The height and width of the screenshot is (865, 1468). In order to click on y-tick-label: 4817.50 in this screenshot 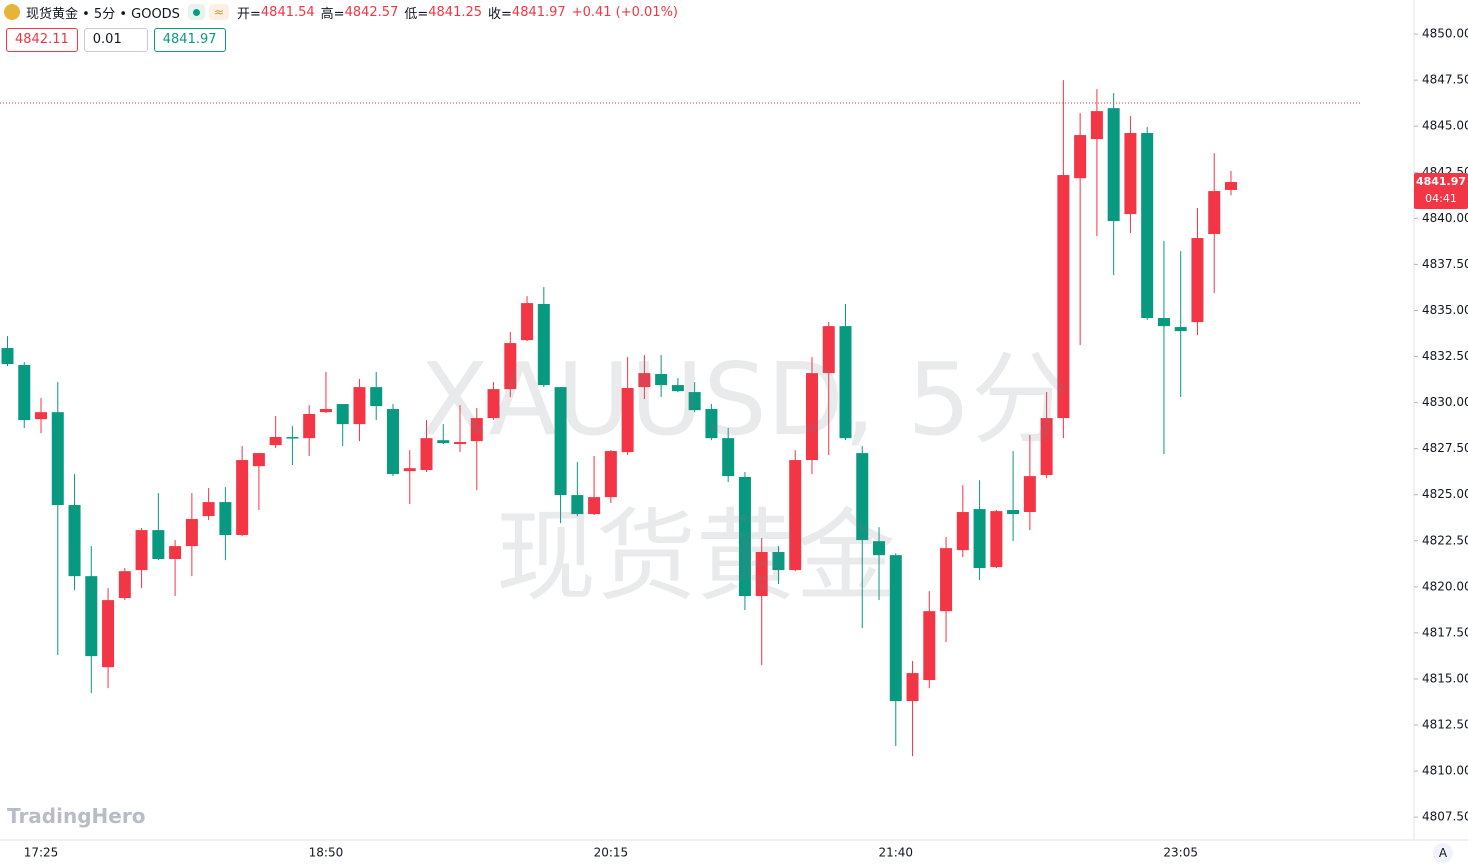, I will do `click(1445, 632)`.